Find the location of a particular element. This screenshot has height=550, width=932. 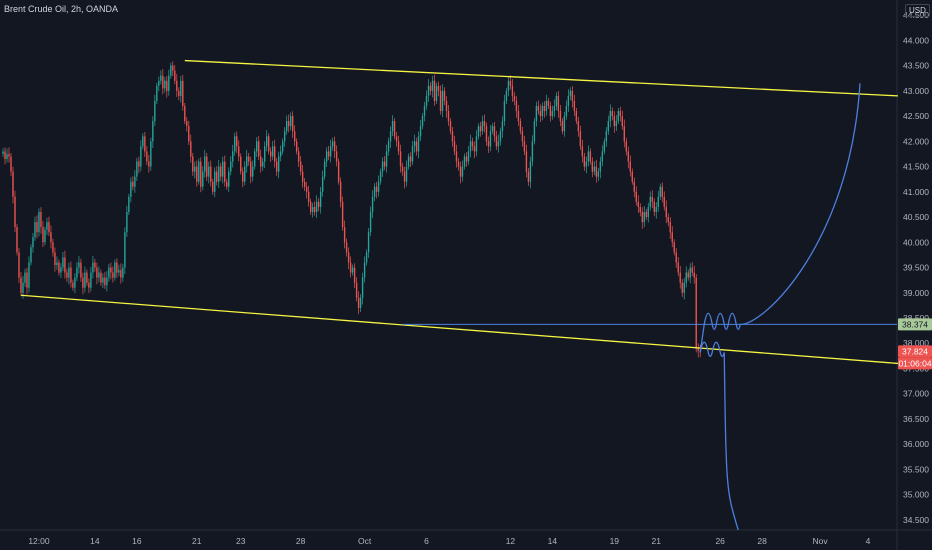

channel-upper-line is located at coordinates (541, 78).